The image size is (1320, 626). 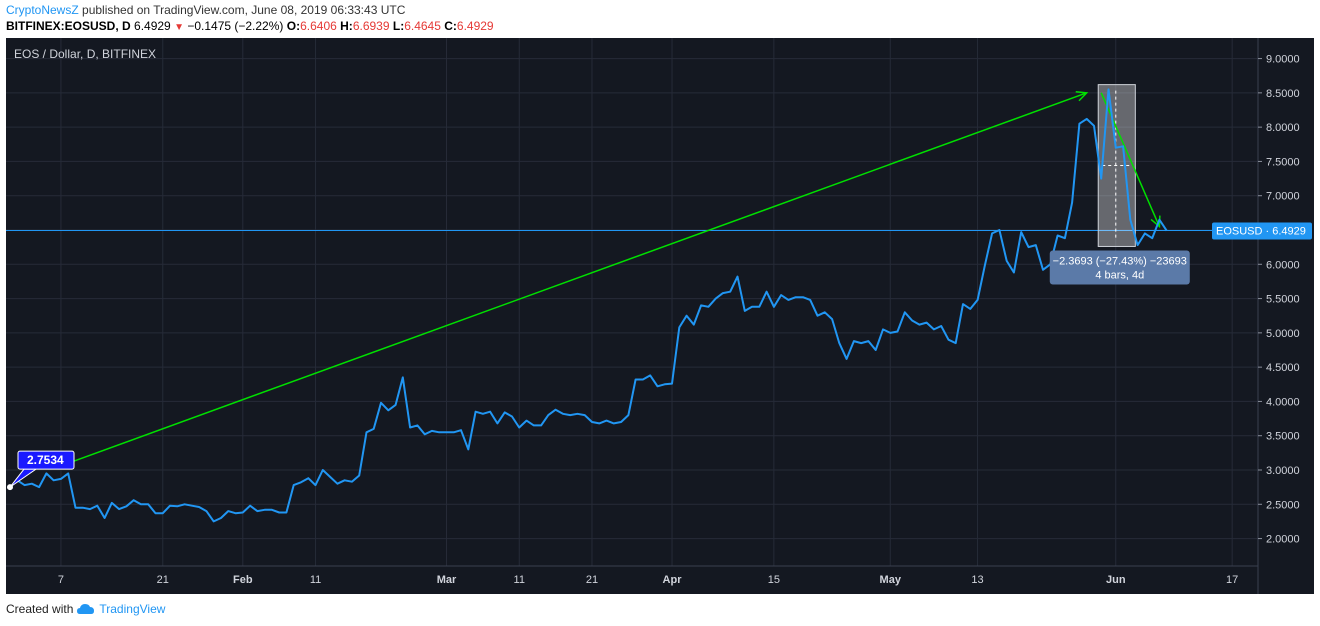 I want to click on high-label: H:, so click(x=346, y=26).